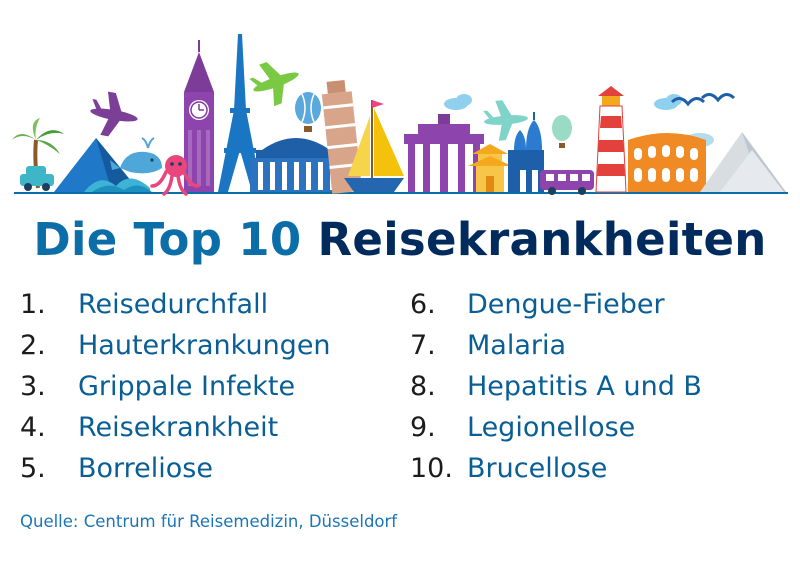  Describe the element at coordinates (240, 113) in the screenshot. I see `eiffel-tower-icon` at that location.